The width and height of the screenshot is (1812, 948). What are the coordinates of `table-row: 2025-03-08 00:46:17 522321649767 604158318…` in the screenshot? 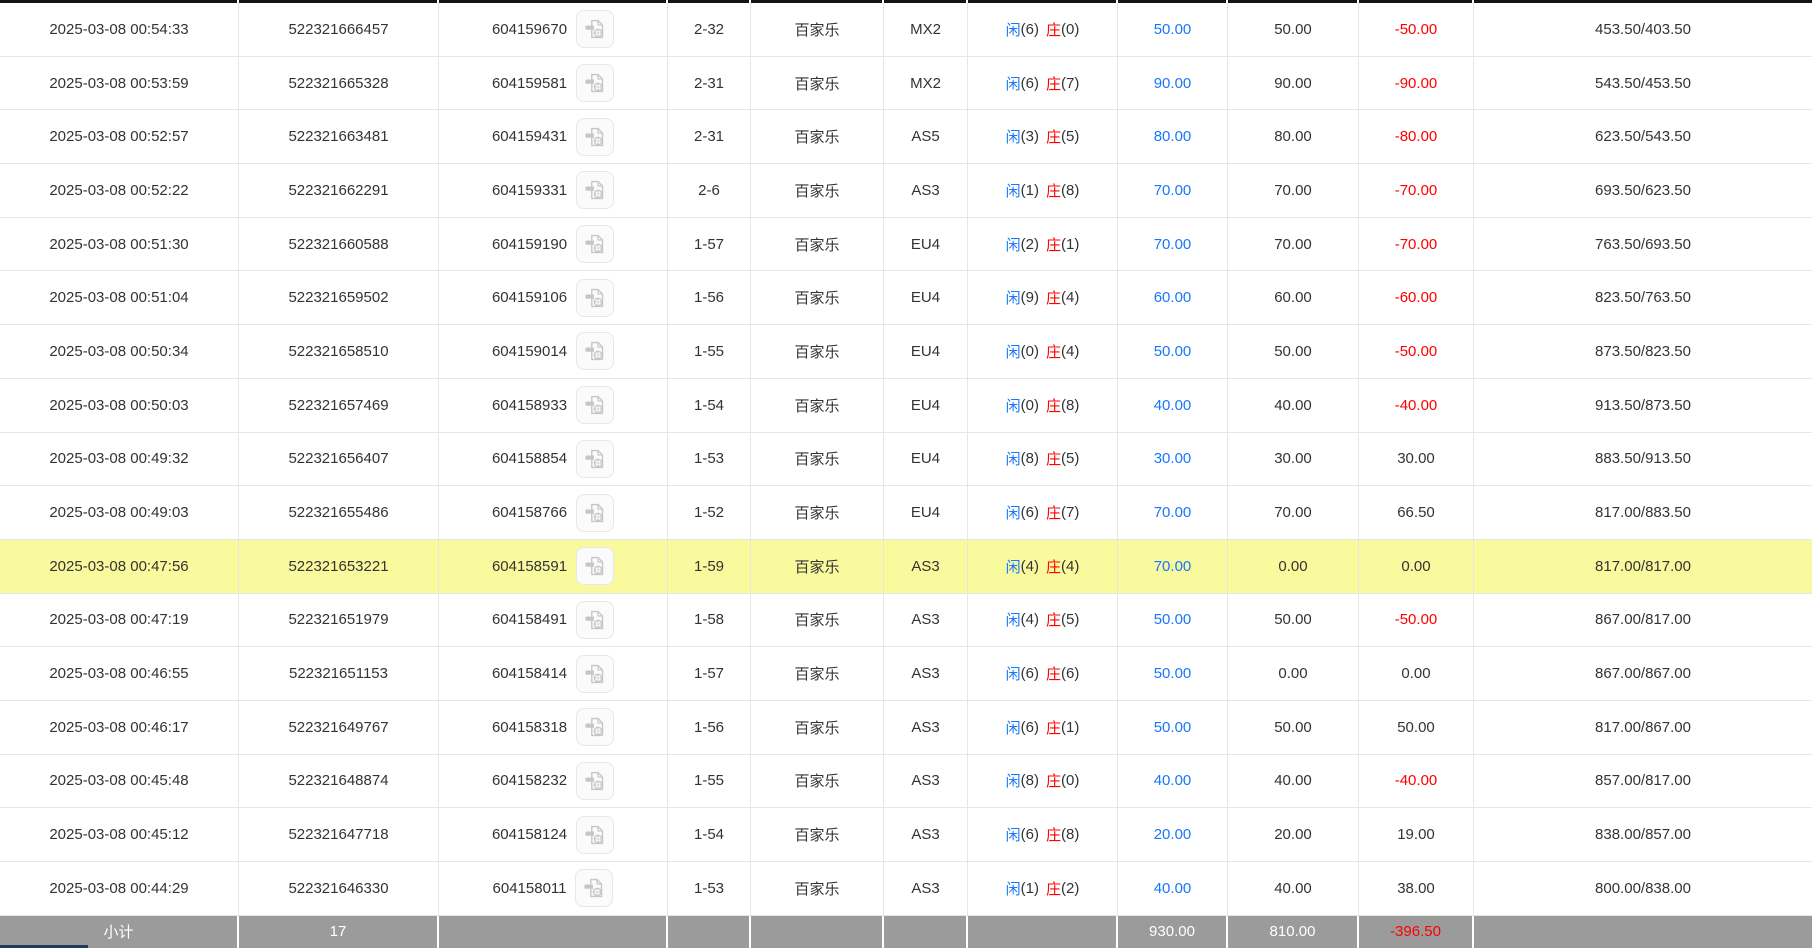 It's located at (906, 727).